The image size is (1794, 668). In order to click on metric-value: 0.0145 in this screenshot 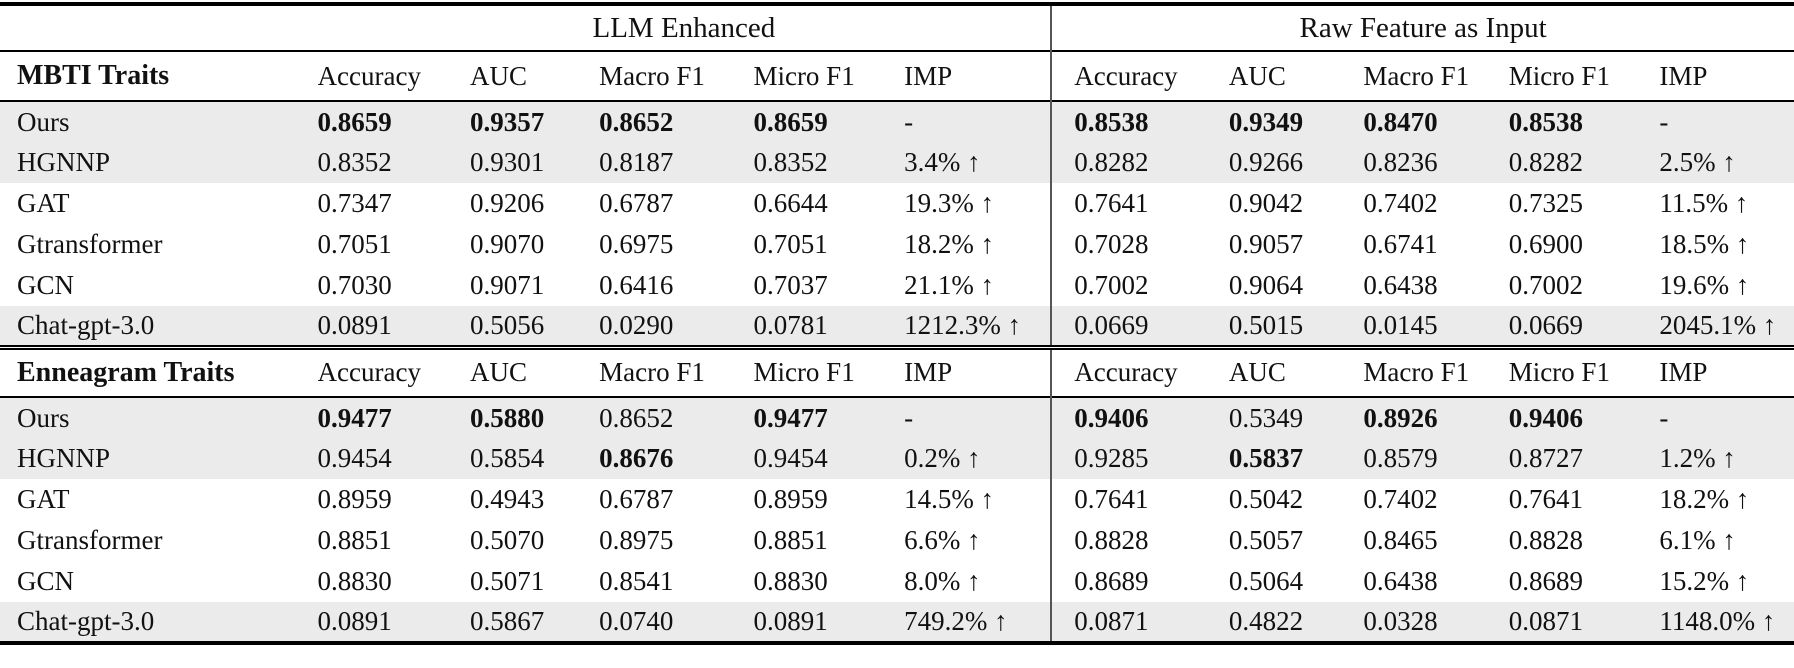, I will do `click(1400, 324)`.